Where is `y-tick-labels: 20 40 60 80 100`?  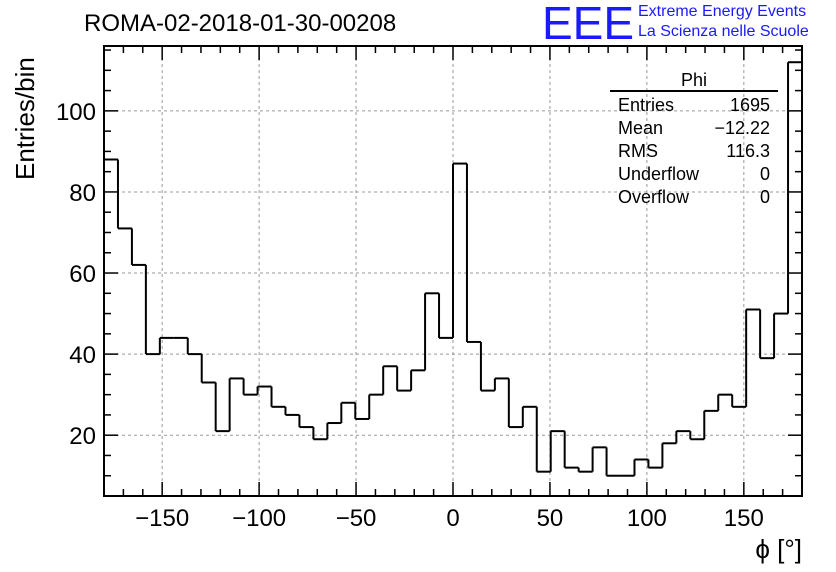 y-tick-labels: 20 40 60 80 100 is located at coordinates (76, 274).